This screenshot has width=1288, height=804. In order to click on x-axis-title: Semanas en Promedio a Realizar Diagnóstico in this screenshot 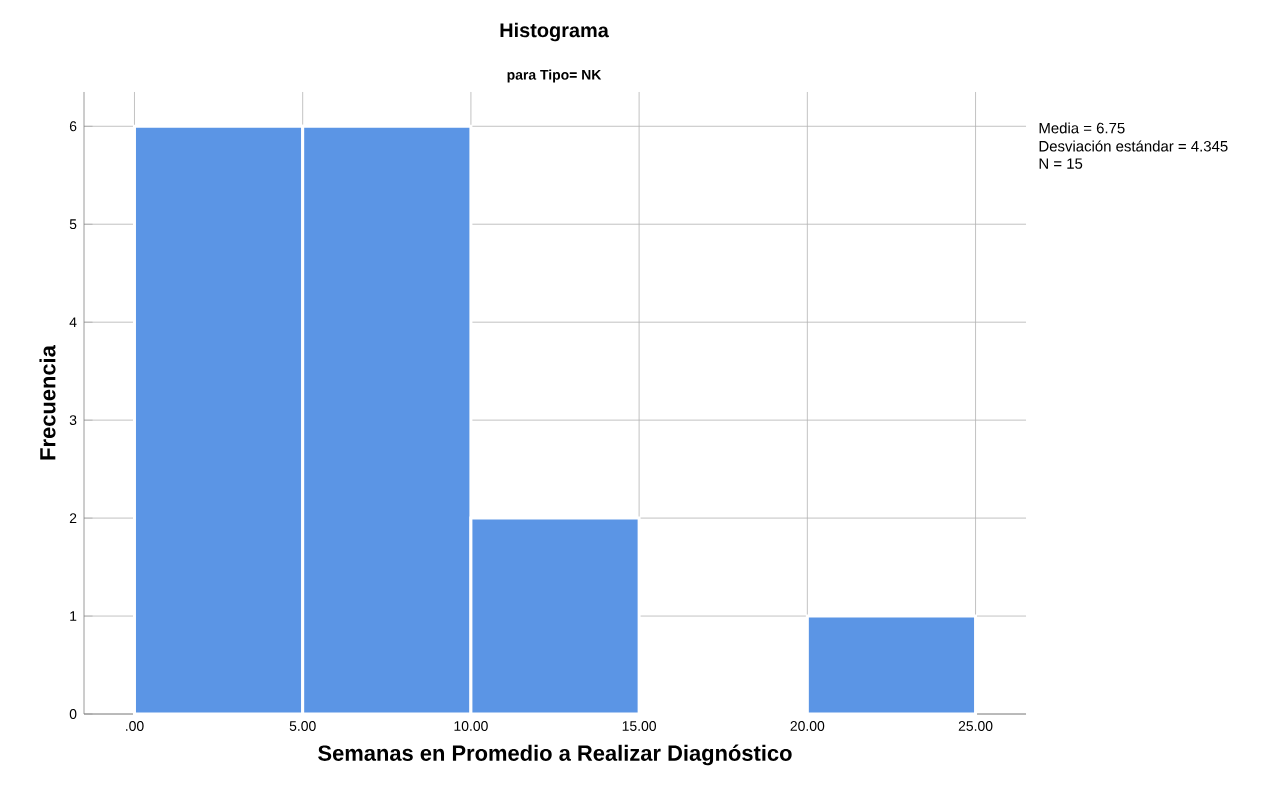, I will do `click(555, 755)`.